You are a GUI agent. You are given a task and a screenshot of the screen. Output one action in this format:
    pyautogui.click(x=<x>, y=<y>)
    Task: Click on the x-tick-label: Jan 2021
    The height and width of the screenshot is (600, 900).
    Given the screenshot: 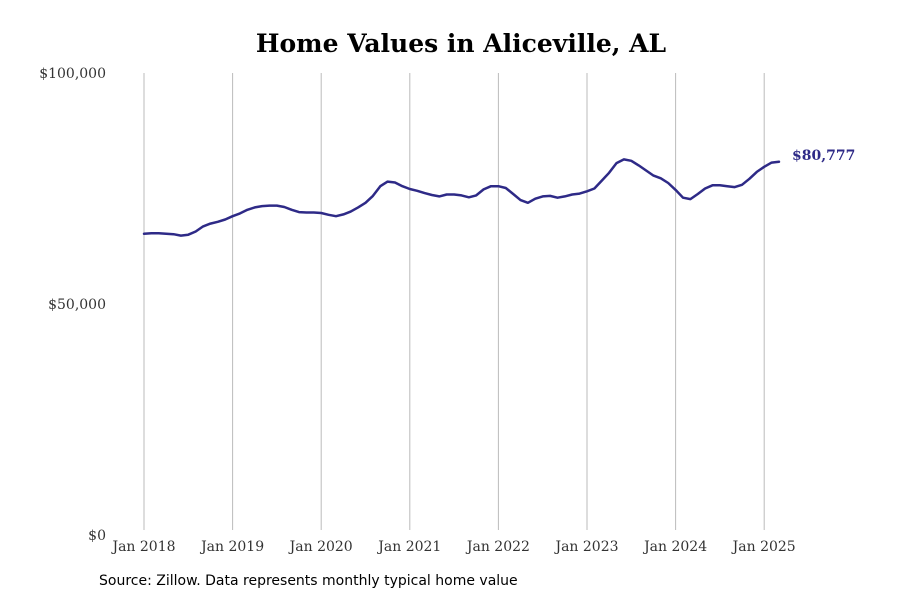 What is the action you would take?
    pyautogui.click(x=408, y=547)
    